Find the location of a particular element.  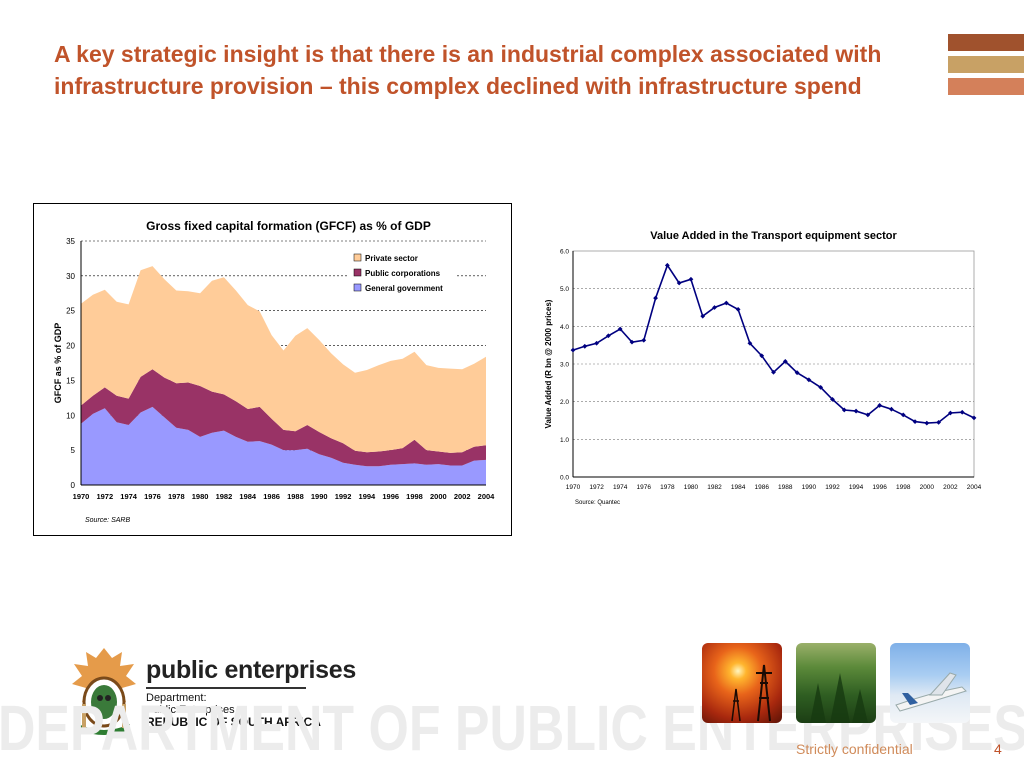

brand-rule is located at coordinates (226, 688).